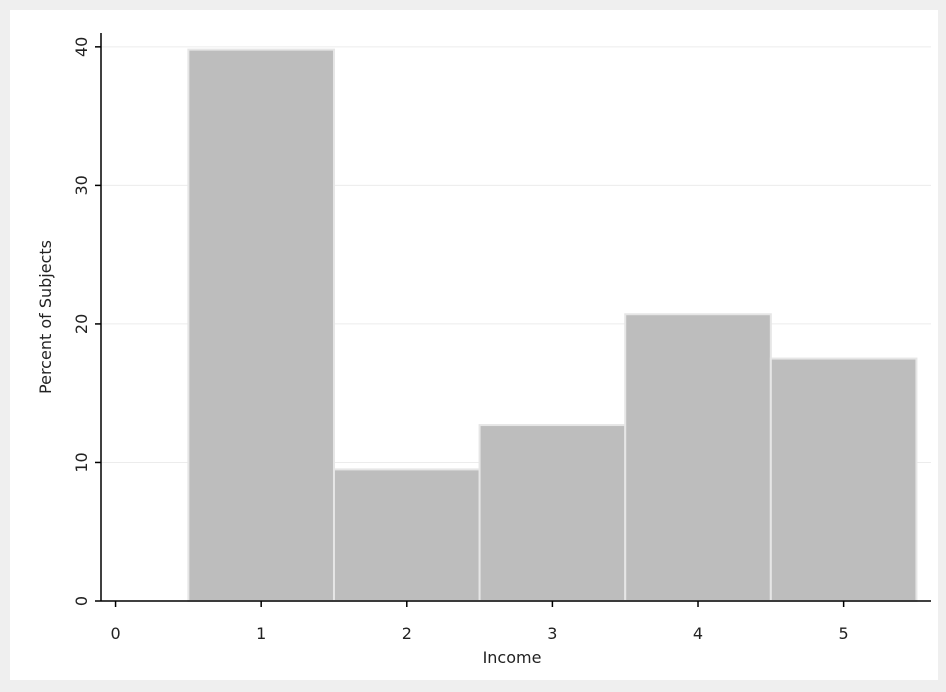  I want to click on x-tick-label-4: 4, so click(698, 633).